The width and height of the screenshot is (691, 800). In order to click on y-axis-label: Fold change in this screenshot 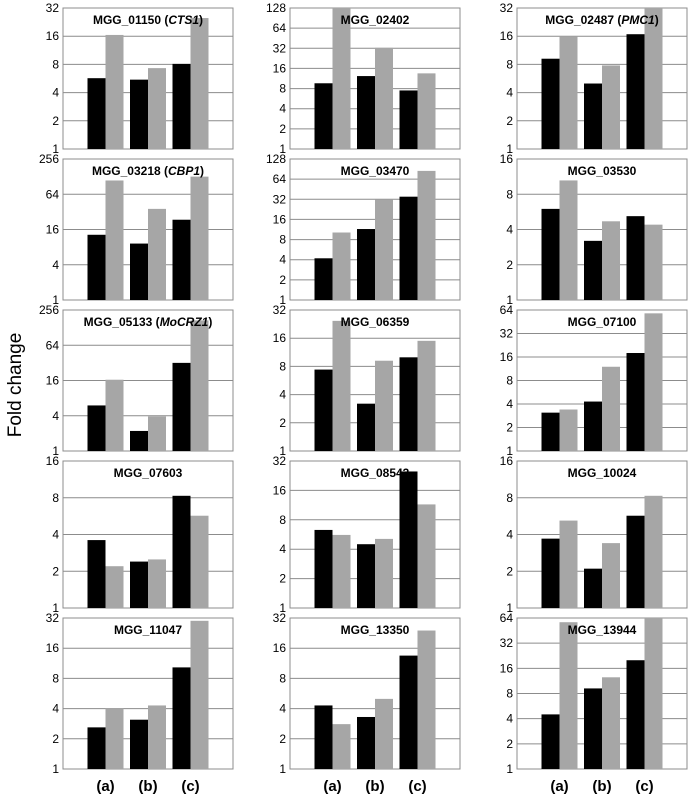, I will do `click(15, 385)`.